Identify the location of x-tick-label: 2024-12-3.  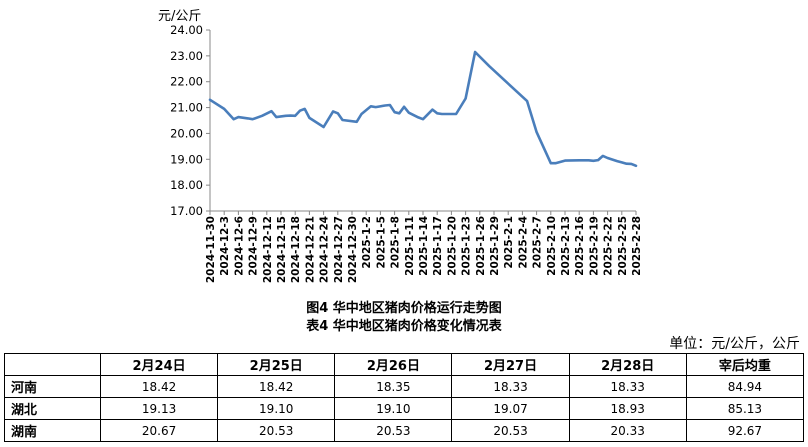
(225, 246).